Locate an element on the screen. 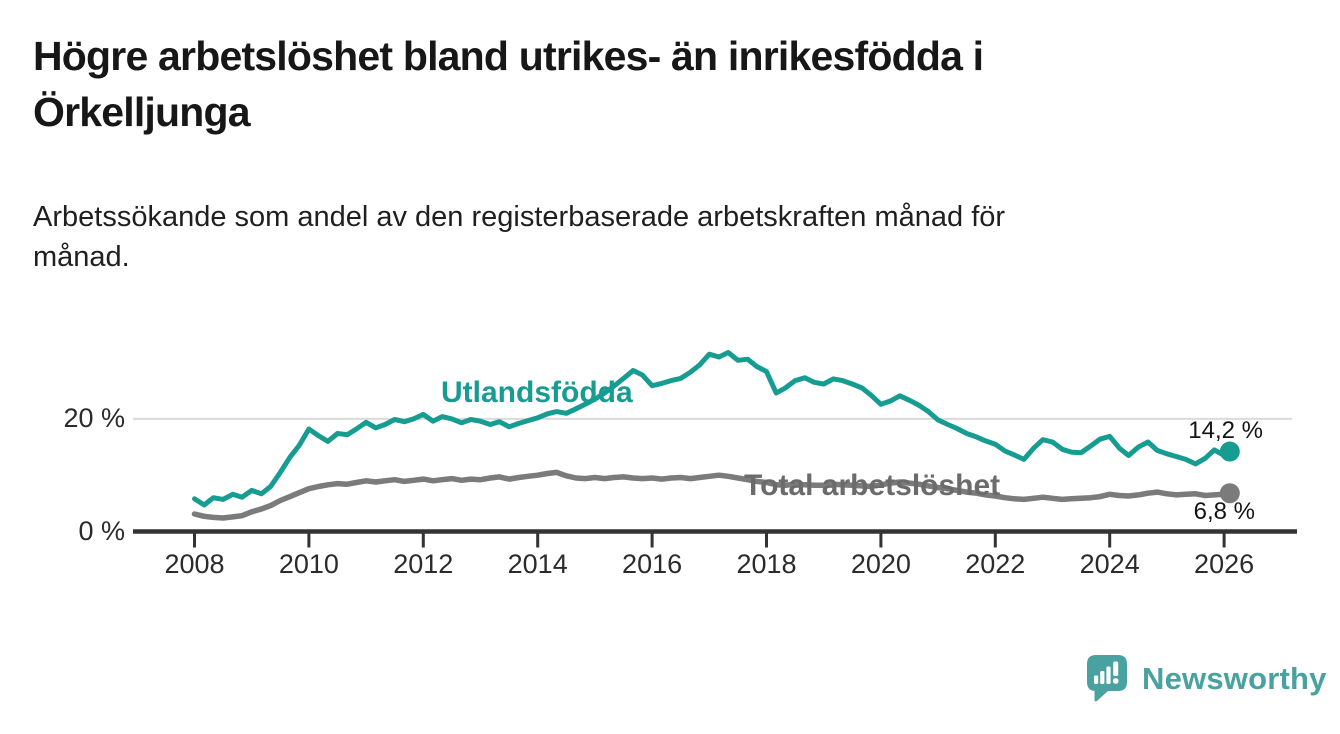 The height and width of the screenshot is (734, 1340). x-axis-label-2016: 2016 is located at coordinates (652, 564).